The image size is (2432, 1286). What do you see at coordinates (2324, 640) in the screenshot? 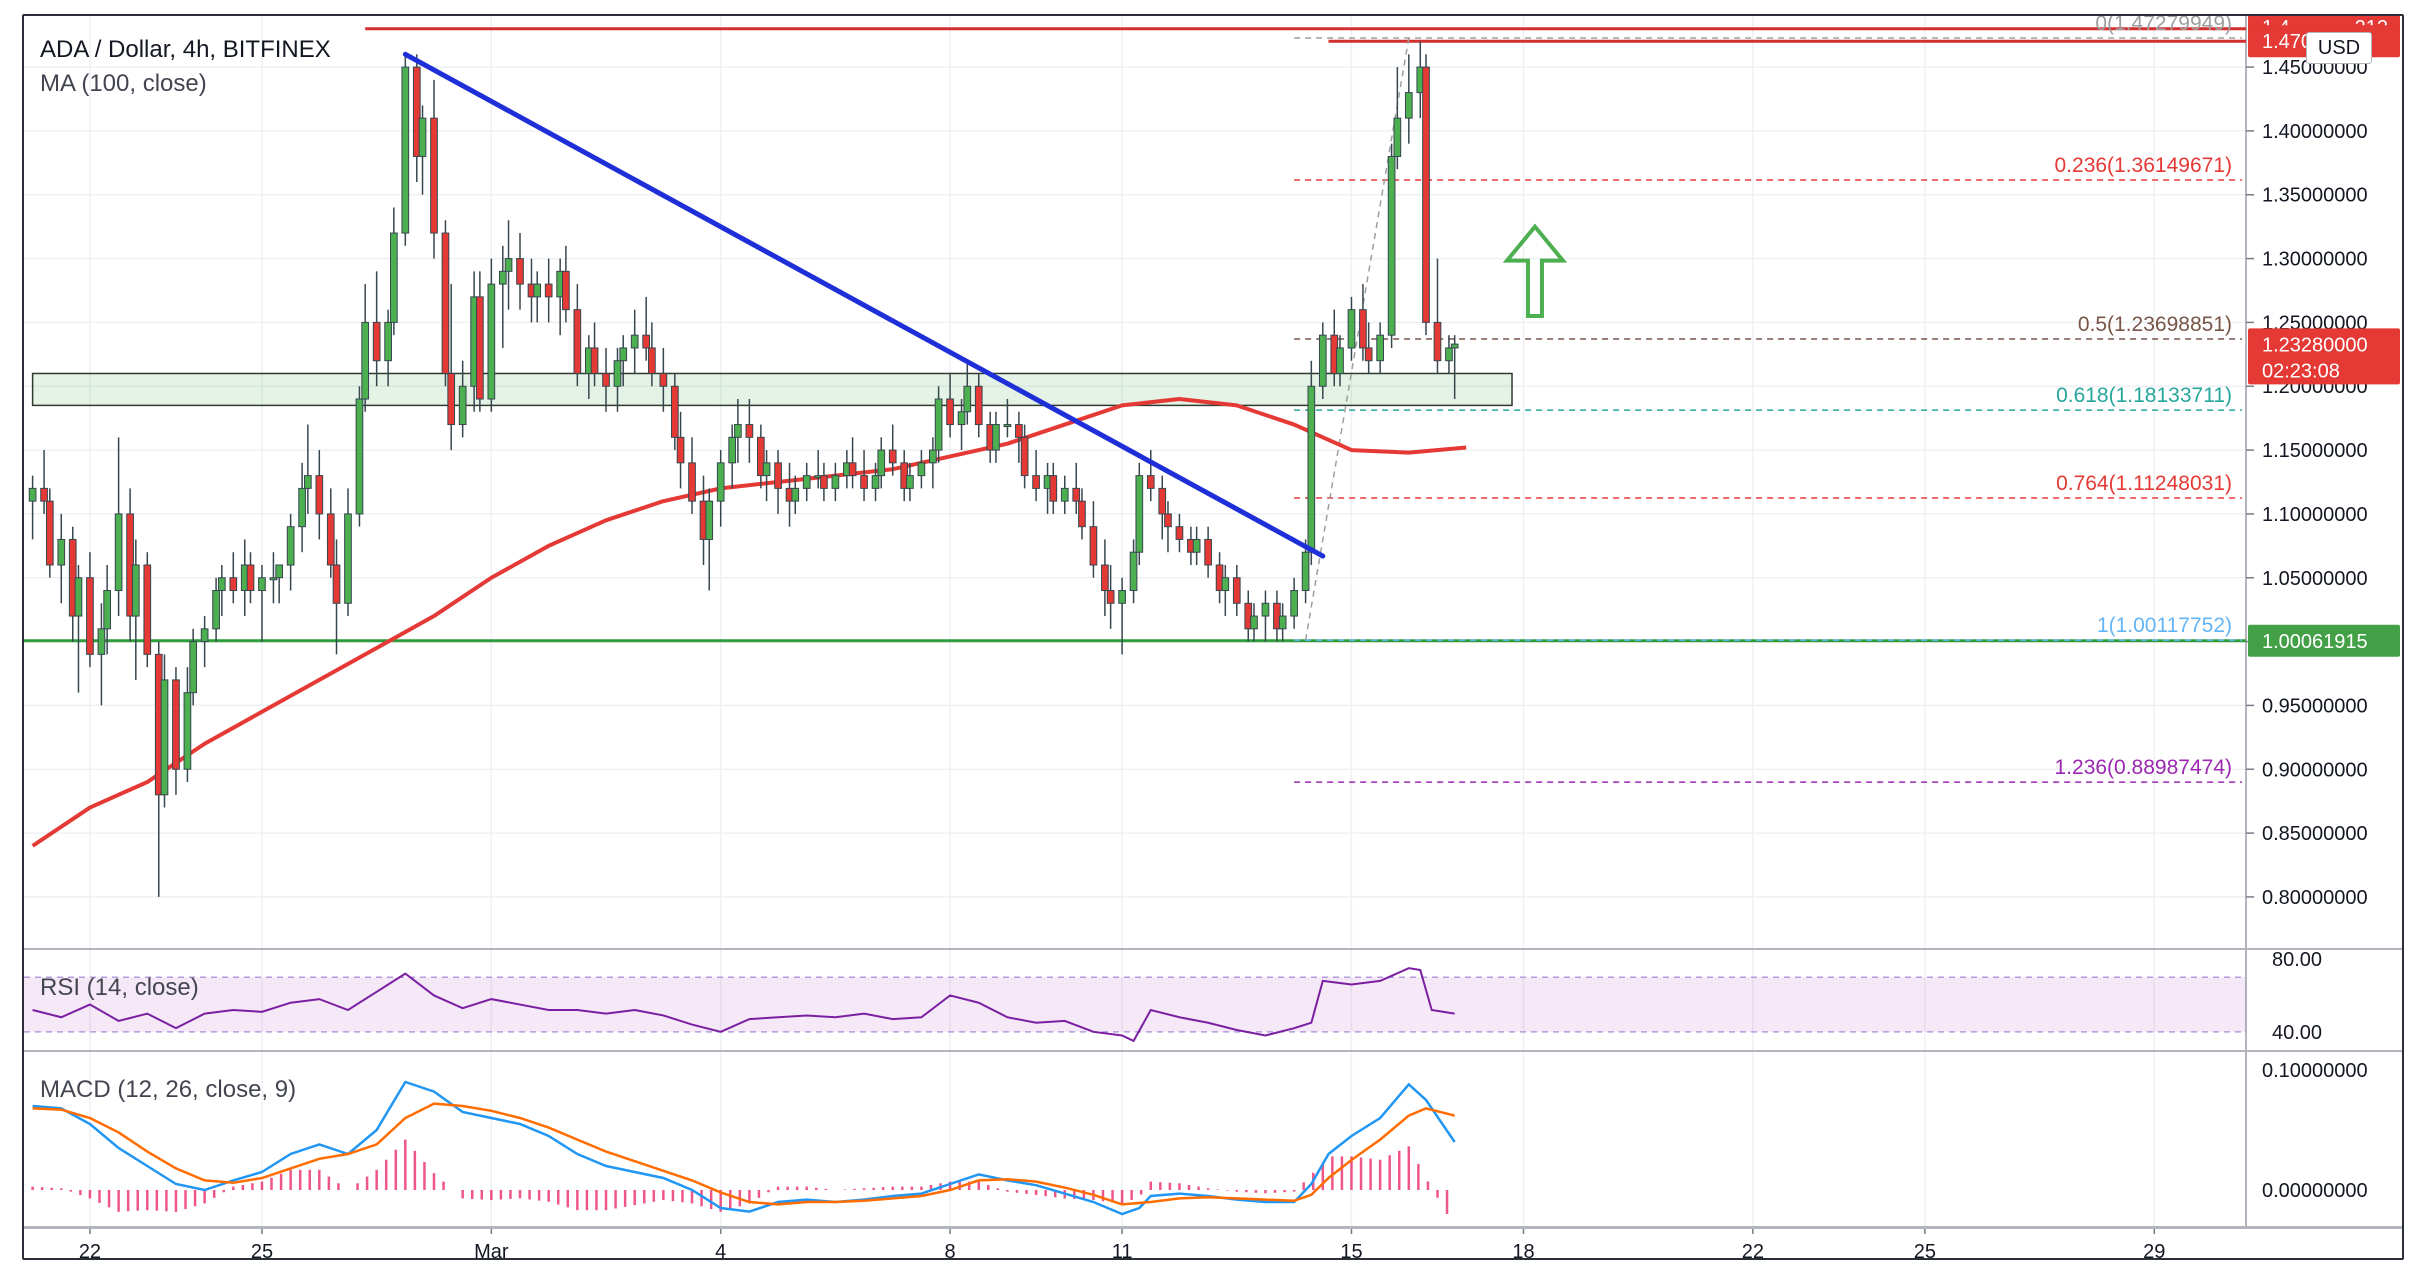
I see `price-tag: 1.00061915` at bounding box center [2324, 640].